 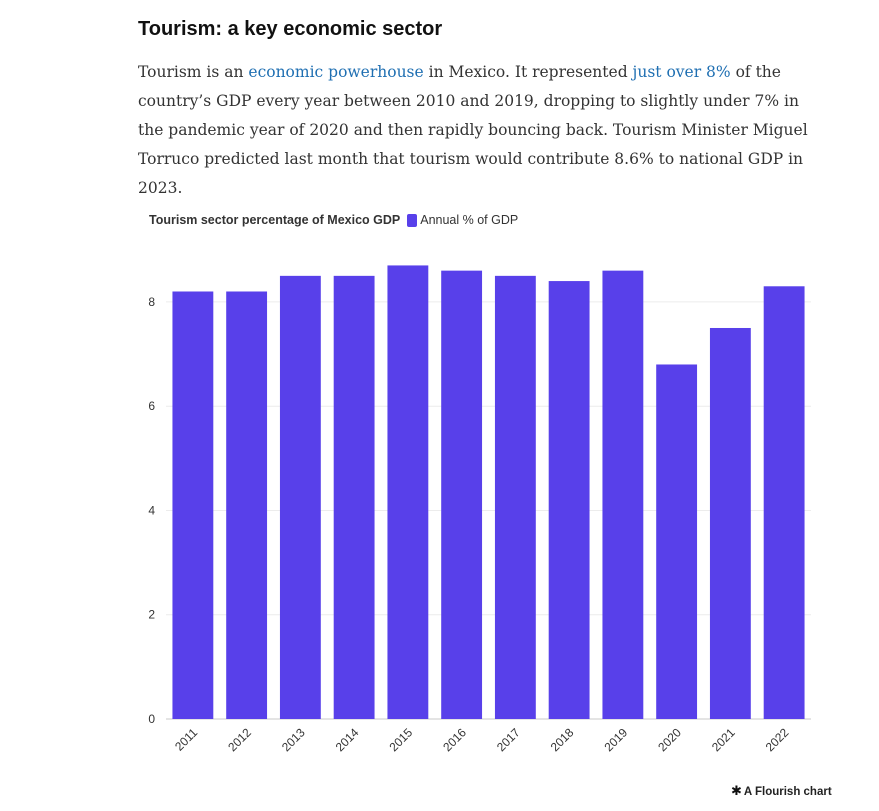 What do you see at coordinates (615, 739) in the screenshot?
I see `x-tick-label: 2019` at bounding box center [615, 739].